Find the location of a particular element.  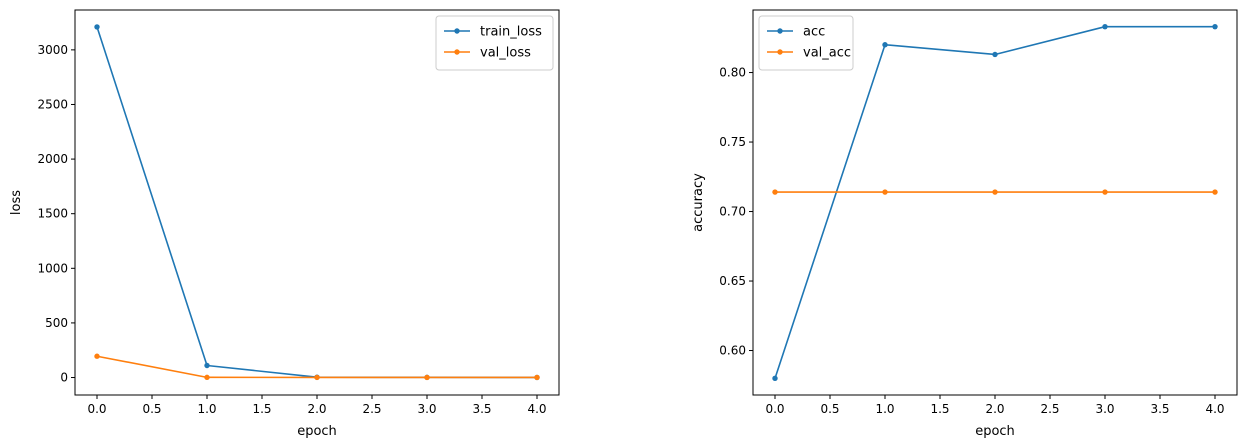

y-tick-label: 3000 is located at coordinates (52, 50).